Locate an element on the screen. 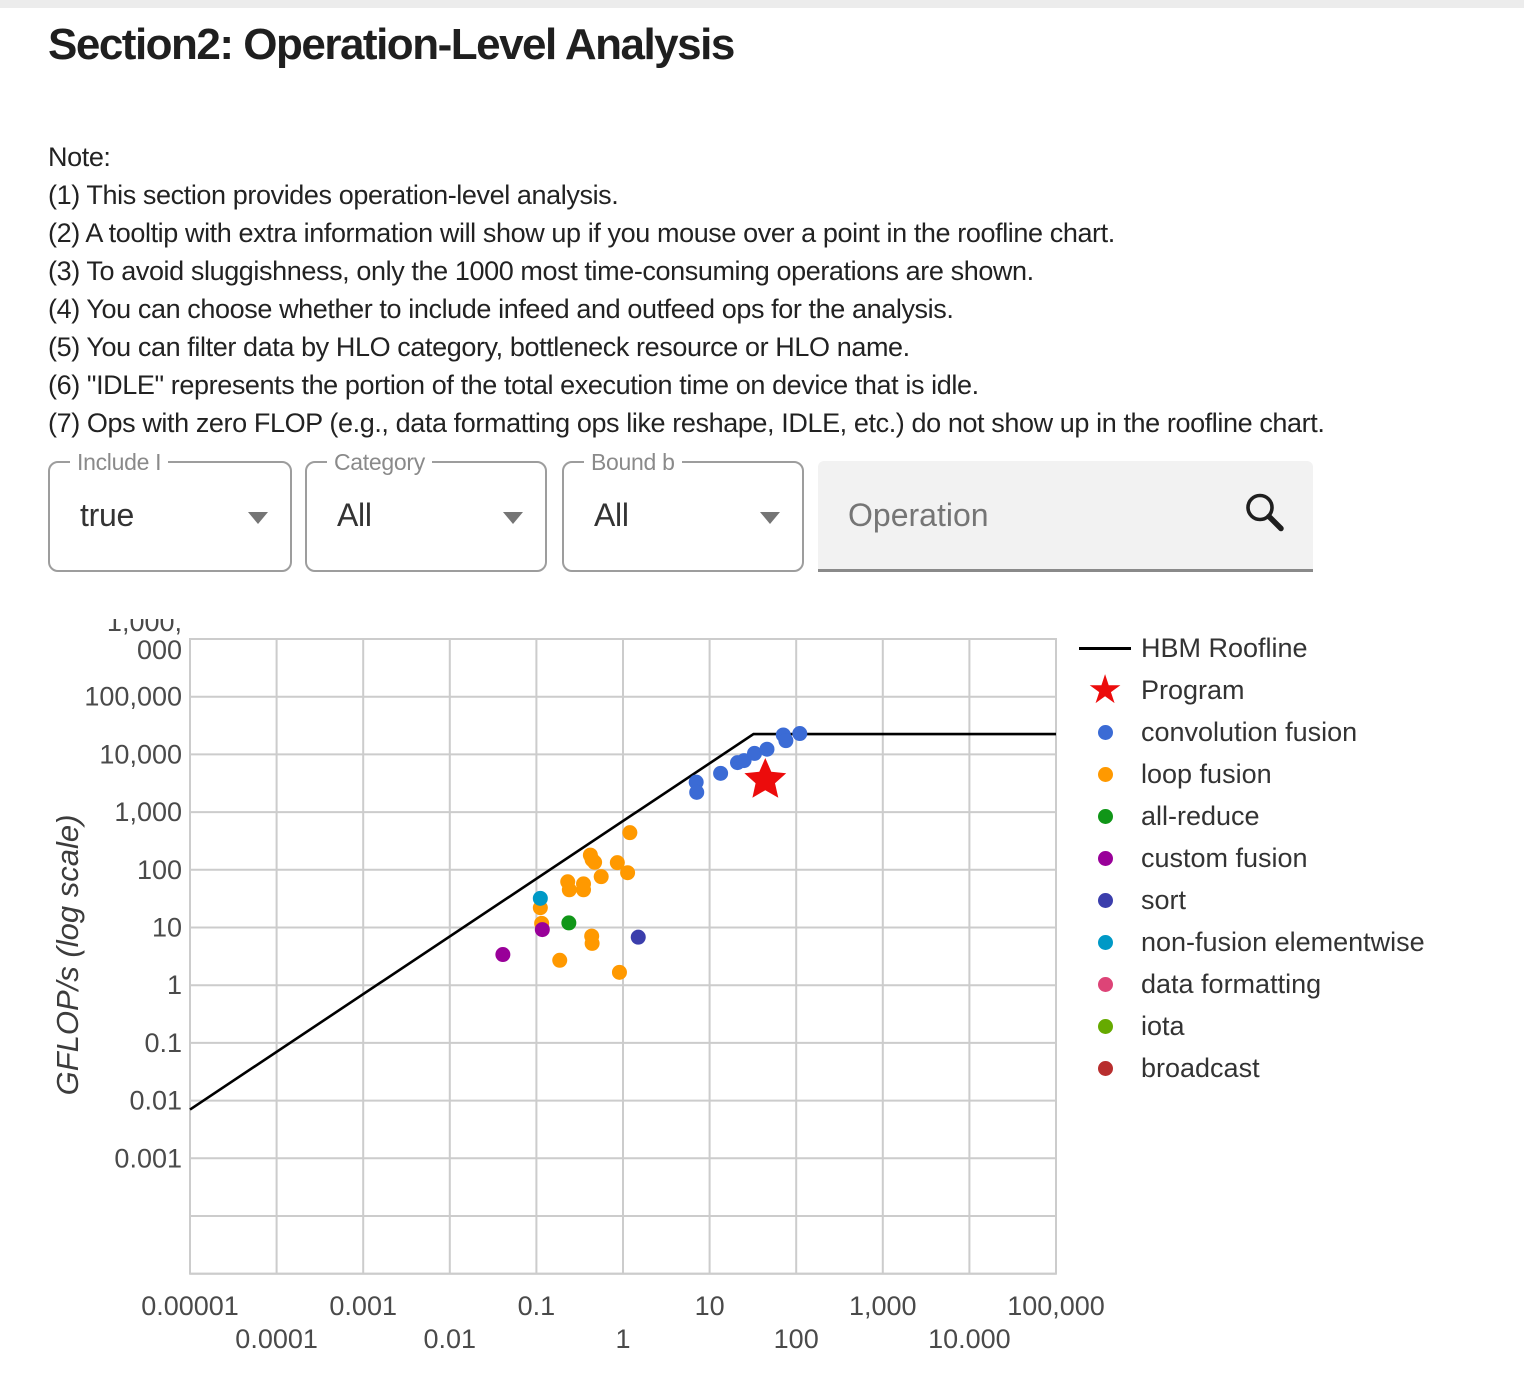 The width and height of the screenshot is (1524, 1383). include-io-label: Include I is located at coordinates (119, 462).